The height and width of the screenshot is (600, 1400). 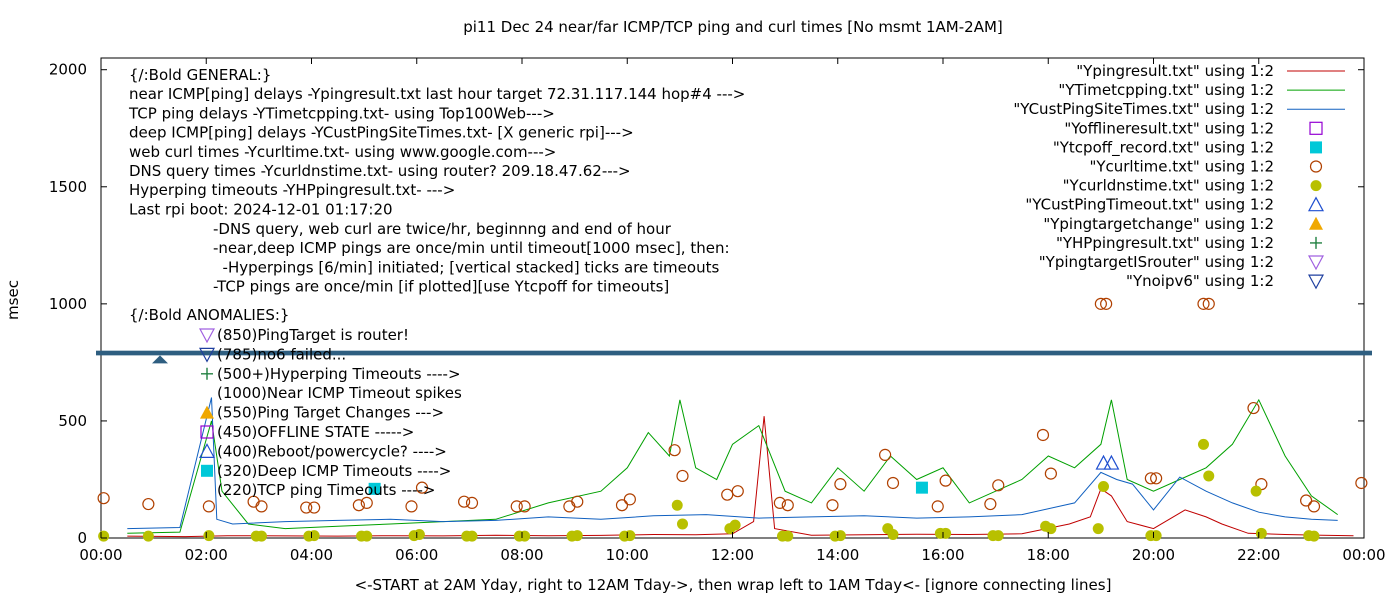 What do you see at coordinates (1169, 128) in the screenshot?
I see `legend-label: "Yofflineresult.txt" using 1:2` at bounding box center [1169, 128].